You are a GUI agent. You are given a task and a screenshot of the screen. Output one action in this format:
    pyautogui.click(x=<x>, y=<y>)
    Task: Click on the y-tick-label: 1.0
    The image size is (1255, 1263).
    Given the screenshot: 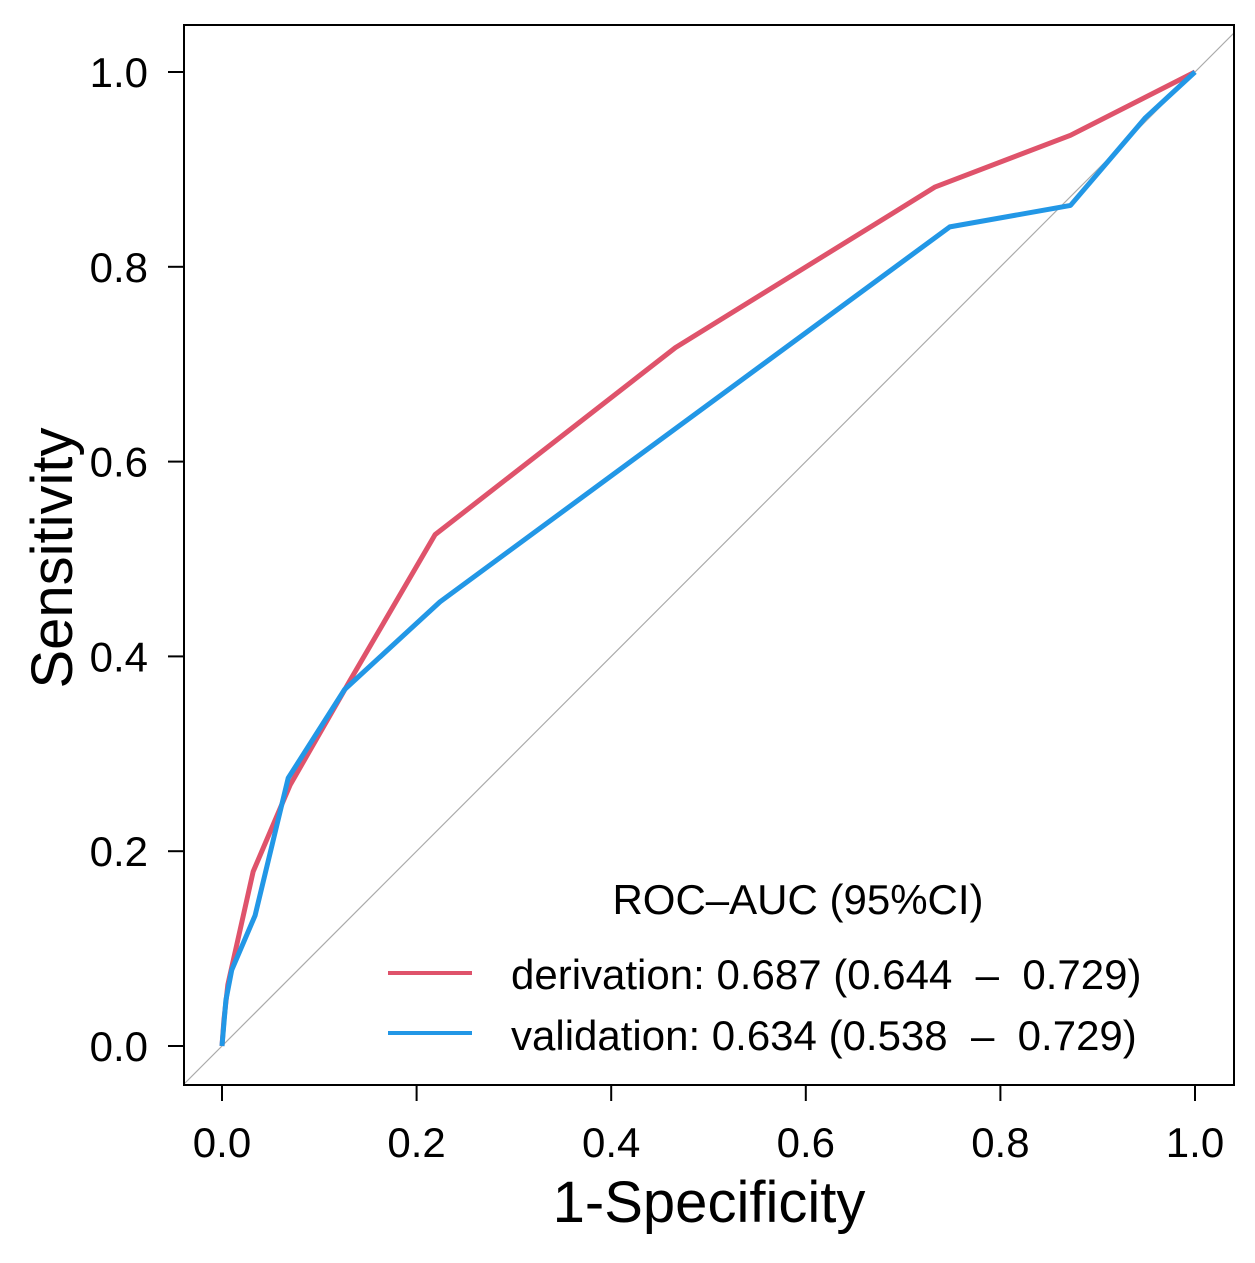 What is the action you would take?
    pyautogui.click(x=119, y=72)
    